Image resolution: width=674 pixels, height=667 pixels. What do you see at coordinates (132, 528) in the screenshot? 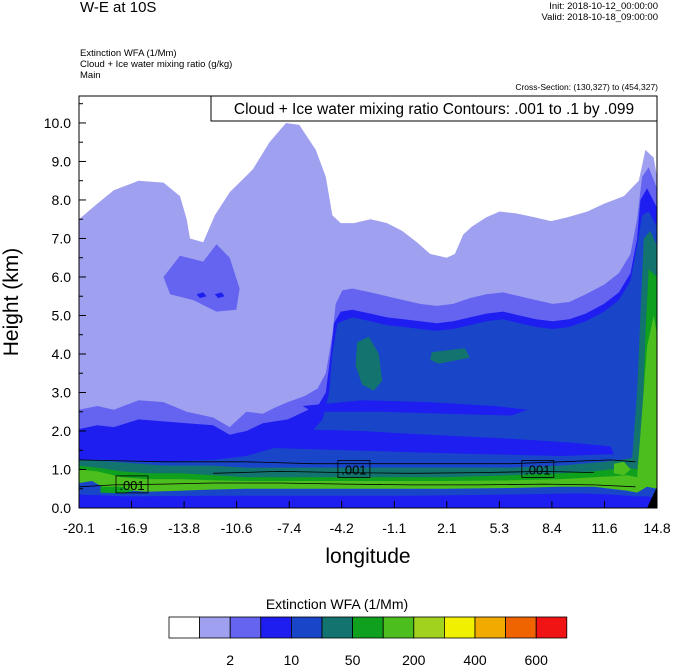
I see `x-tick-label: -16.9` at bounding box center [132, 528].